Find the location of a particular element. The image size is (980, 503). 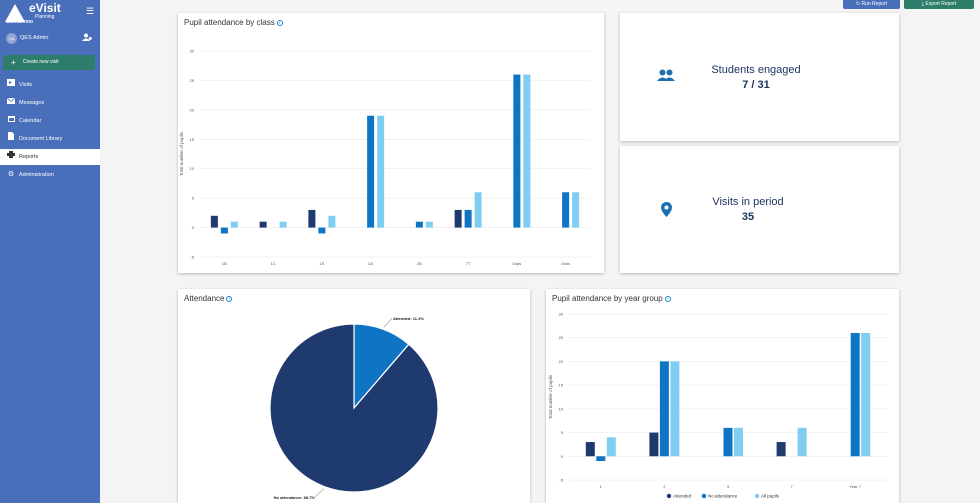

year-group-attendance-title-text: Pupil attendance by year group is located at coordinates (607, 298).